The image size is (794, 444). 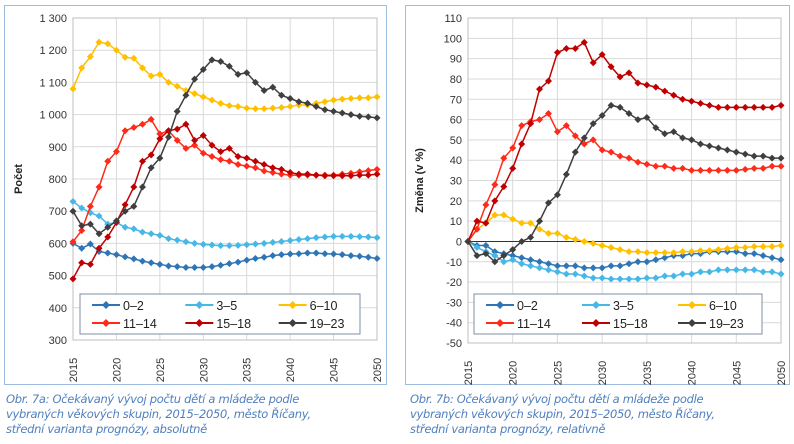 I want to click on legend-item: 19–23, so click(x=311, y=324).